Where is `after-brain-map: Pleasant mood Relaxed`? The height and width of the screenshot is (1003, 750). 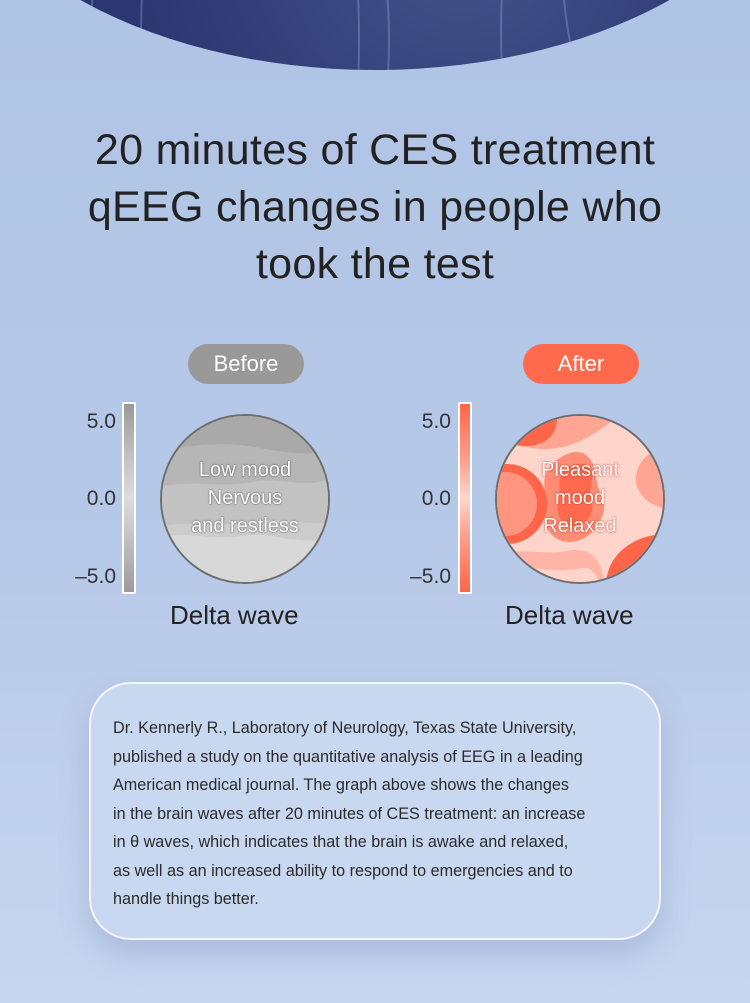
after-brain-map: Pleasant mood Relaxed is located at coordinates (580, 499).